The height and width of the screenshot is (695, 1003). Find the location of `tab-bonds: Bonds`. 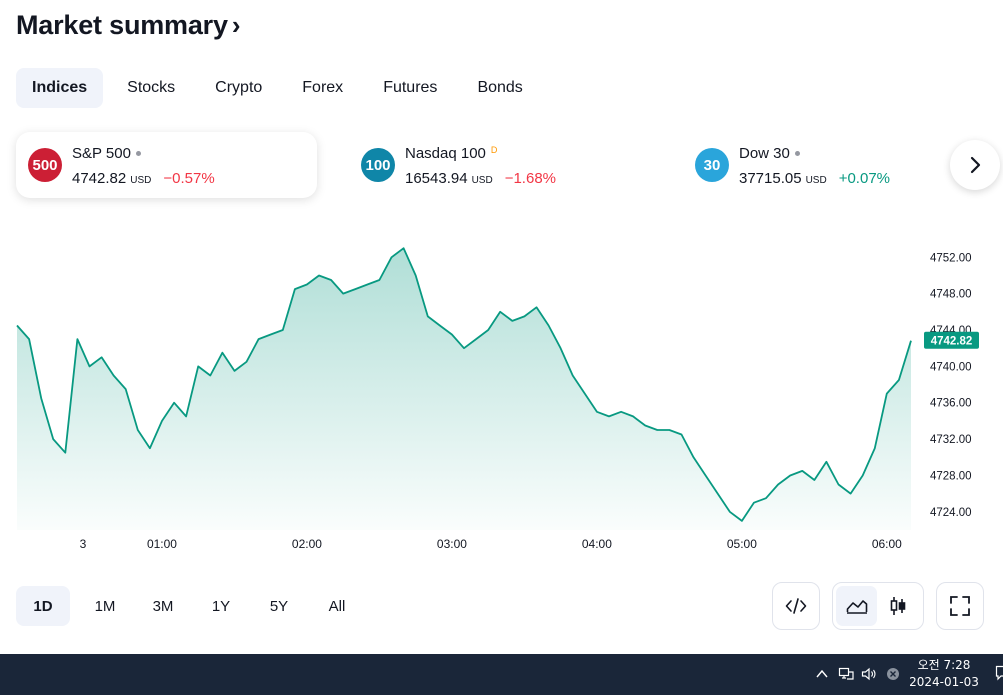

tab-bonds: Bonds is located at coordinates (500, 87).